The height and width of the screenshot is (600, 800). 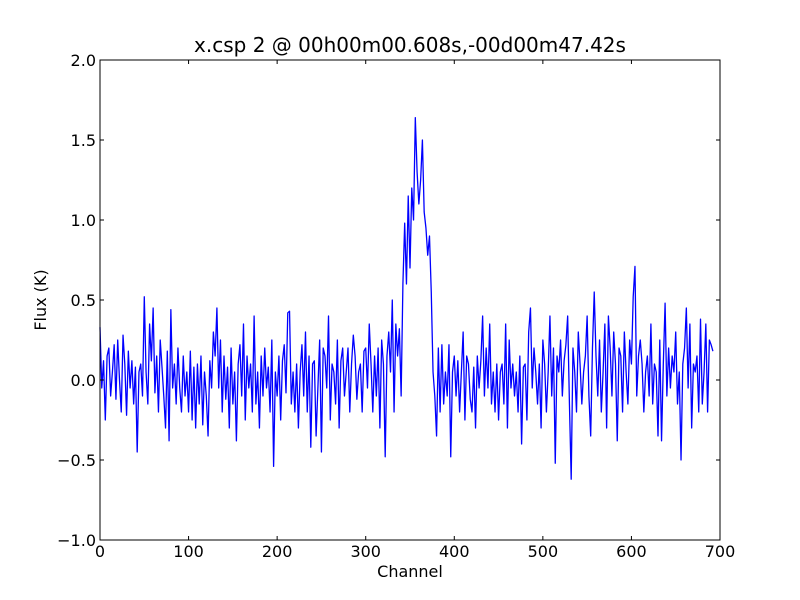 I want to click on y-tick-label: 2.0, so click(x=83, y=60).